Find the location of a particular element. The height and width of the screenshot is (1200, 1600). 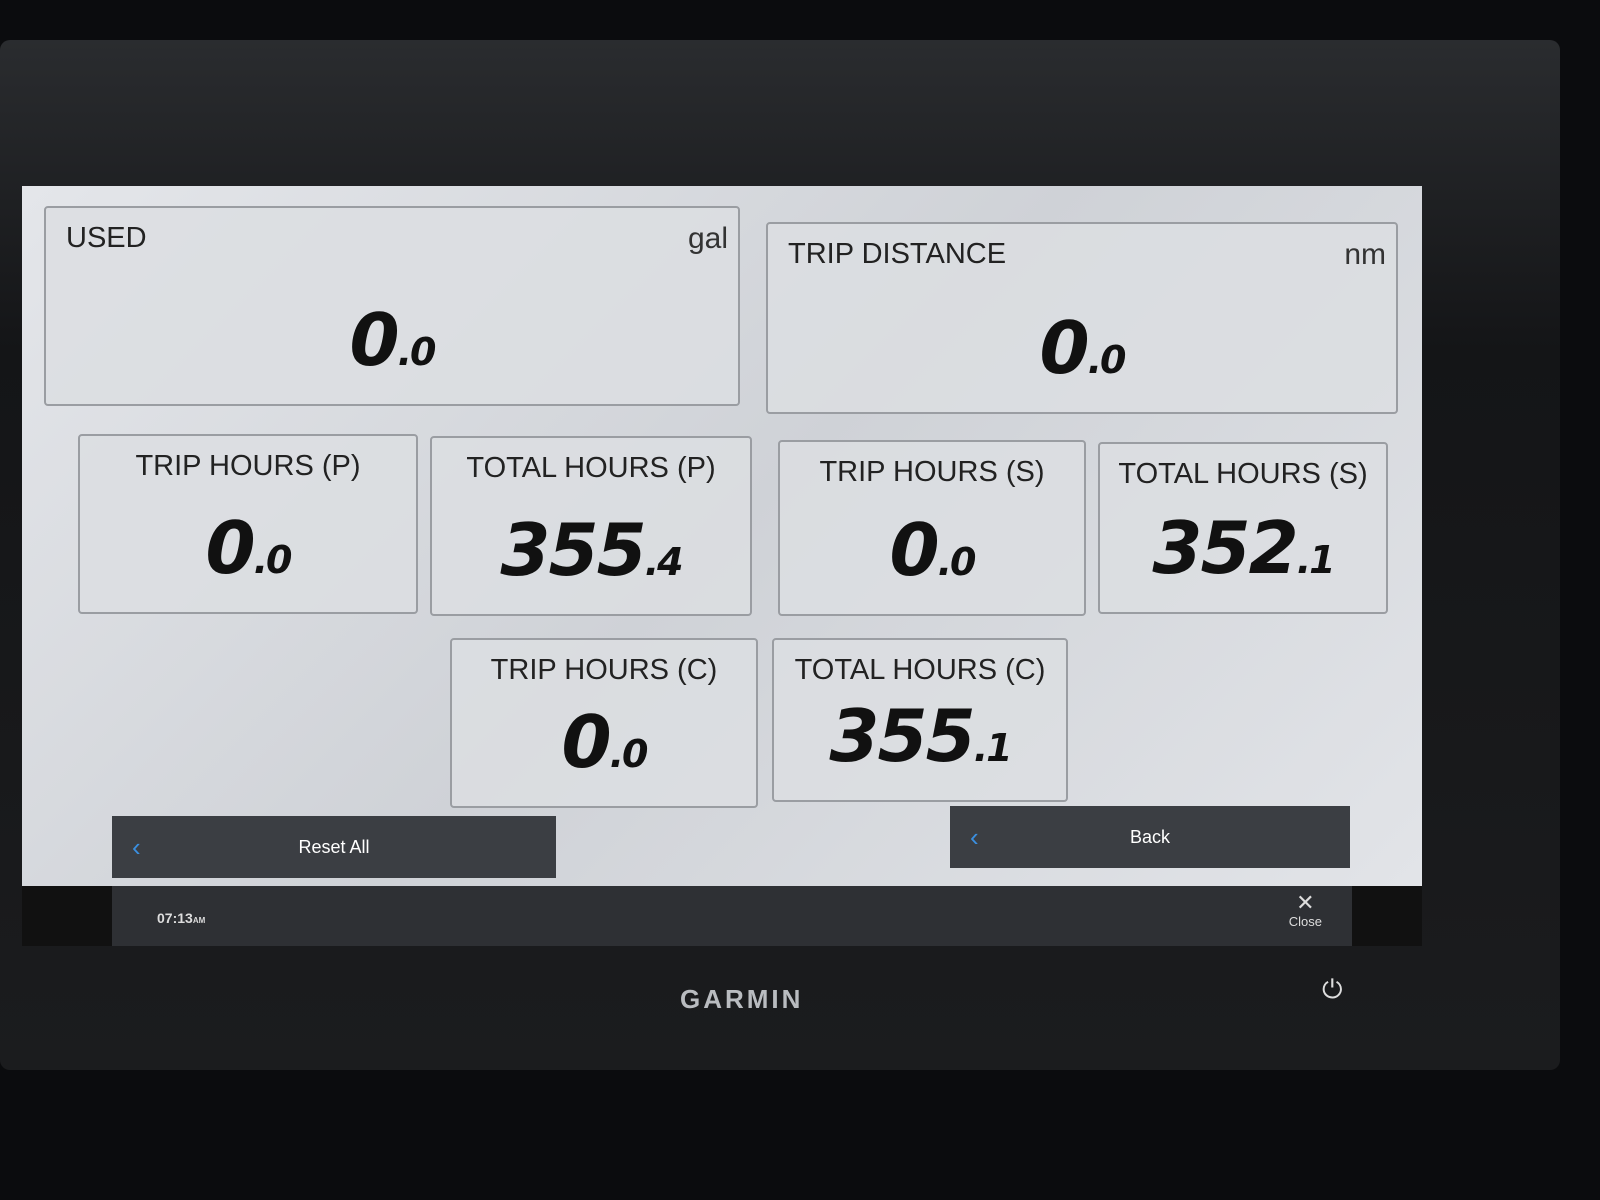

tile-value: 355.4 is located at coordinates (591, 550).